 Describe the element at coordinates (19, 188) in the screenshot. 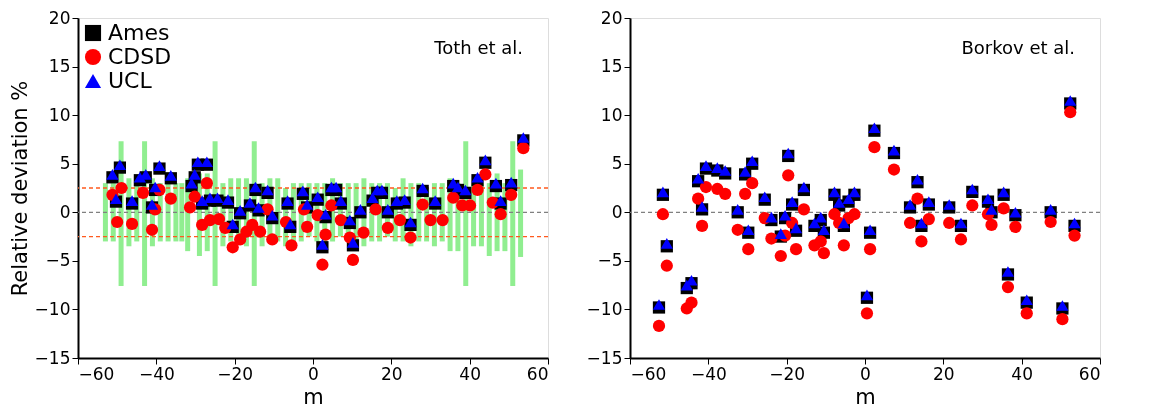

I see `y-axis-title: Relative deviation %` at that location.